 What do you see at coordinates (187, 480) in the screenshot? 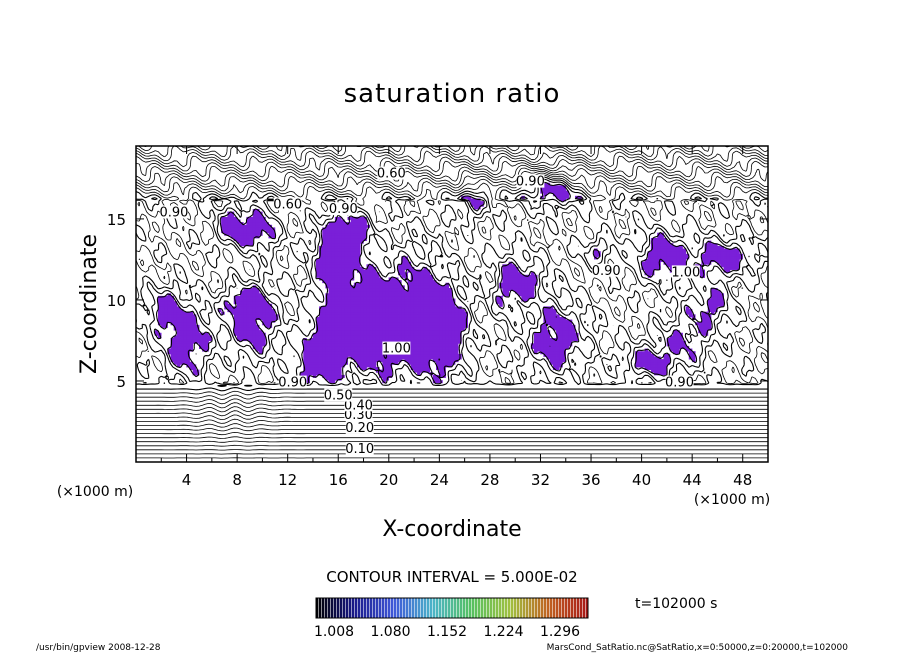
I see `x-tick-label: 4` at bounding box center [187, 480].